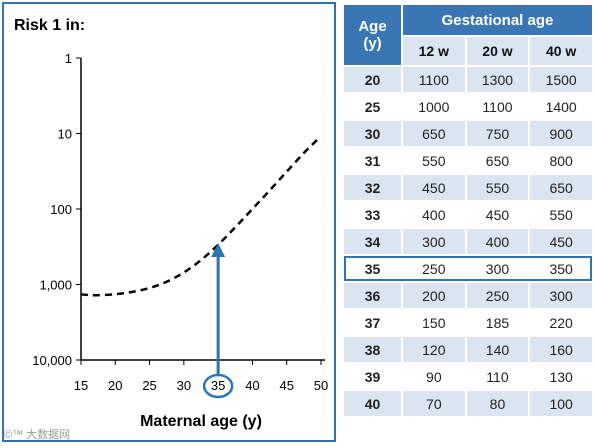 This screenshot has width=594, height=448. I want to click on table-row: 25 1000 1100 1400, so click(468, 106).